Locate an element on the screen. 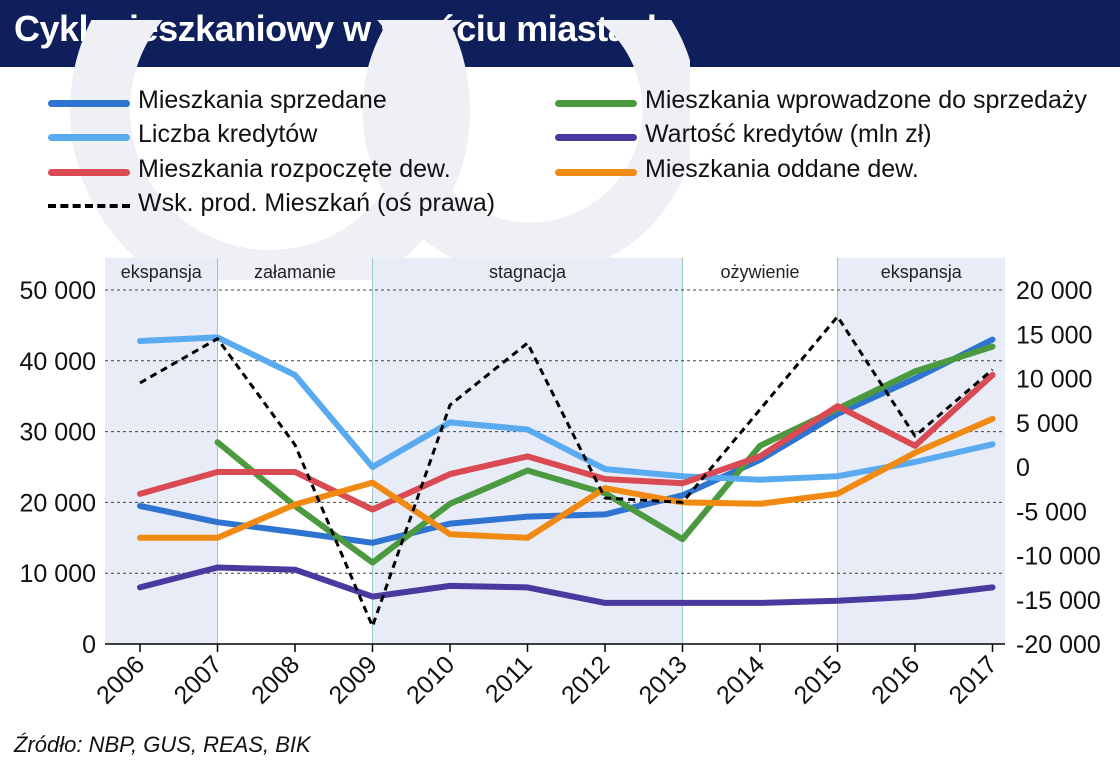 This screenshot has width=1120, height=773. legend-label: Mieszkania wprowadzone do sprzedaży is located at coordinates (866, 100).